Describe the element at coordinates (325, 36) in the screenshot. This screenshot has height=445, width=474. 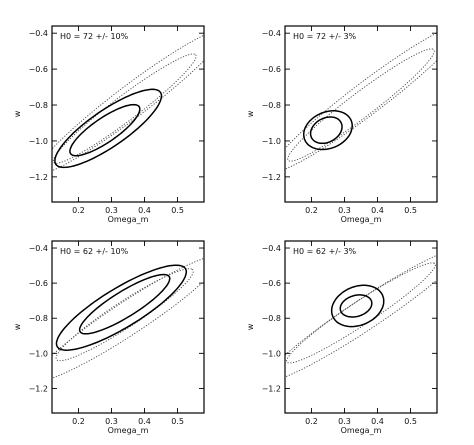
I see `panel-label: H0 = 72 +/- 3%` at that location.